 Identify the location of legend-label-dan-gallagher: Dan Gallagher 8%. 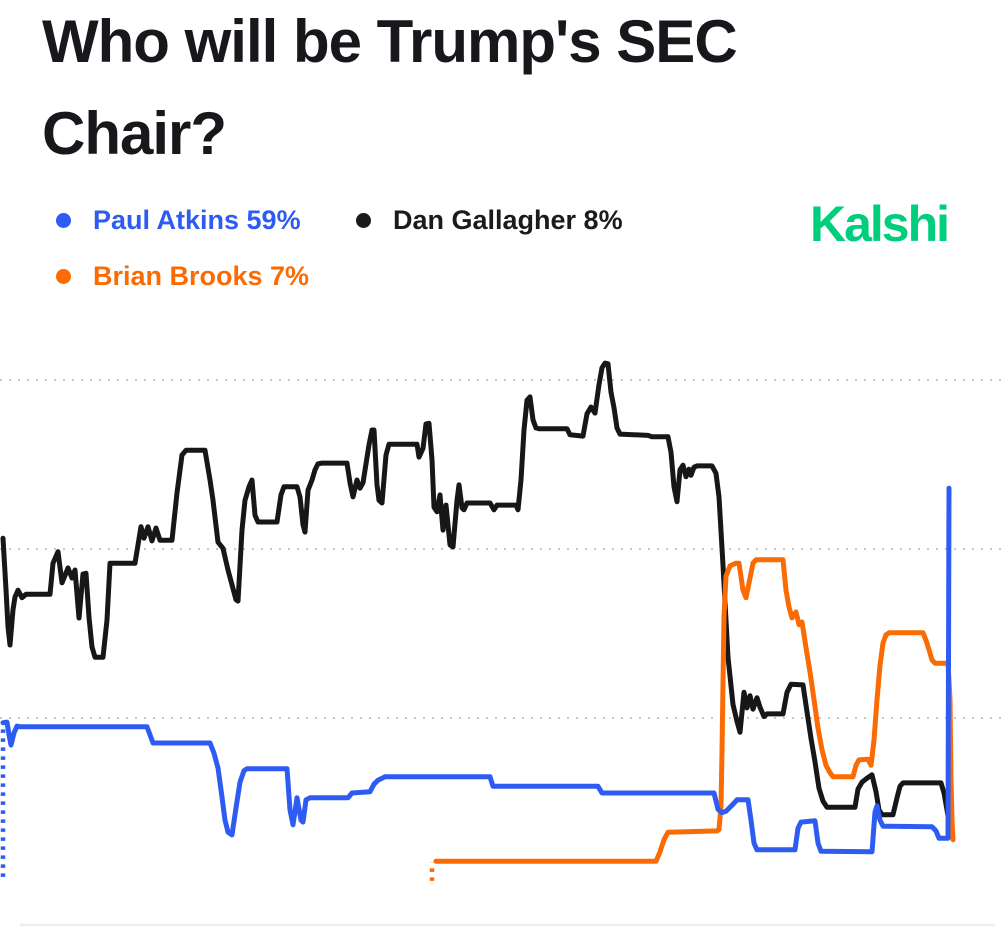
(508, 219).